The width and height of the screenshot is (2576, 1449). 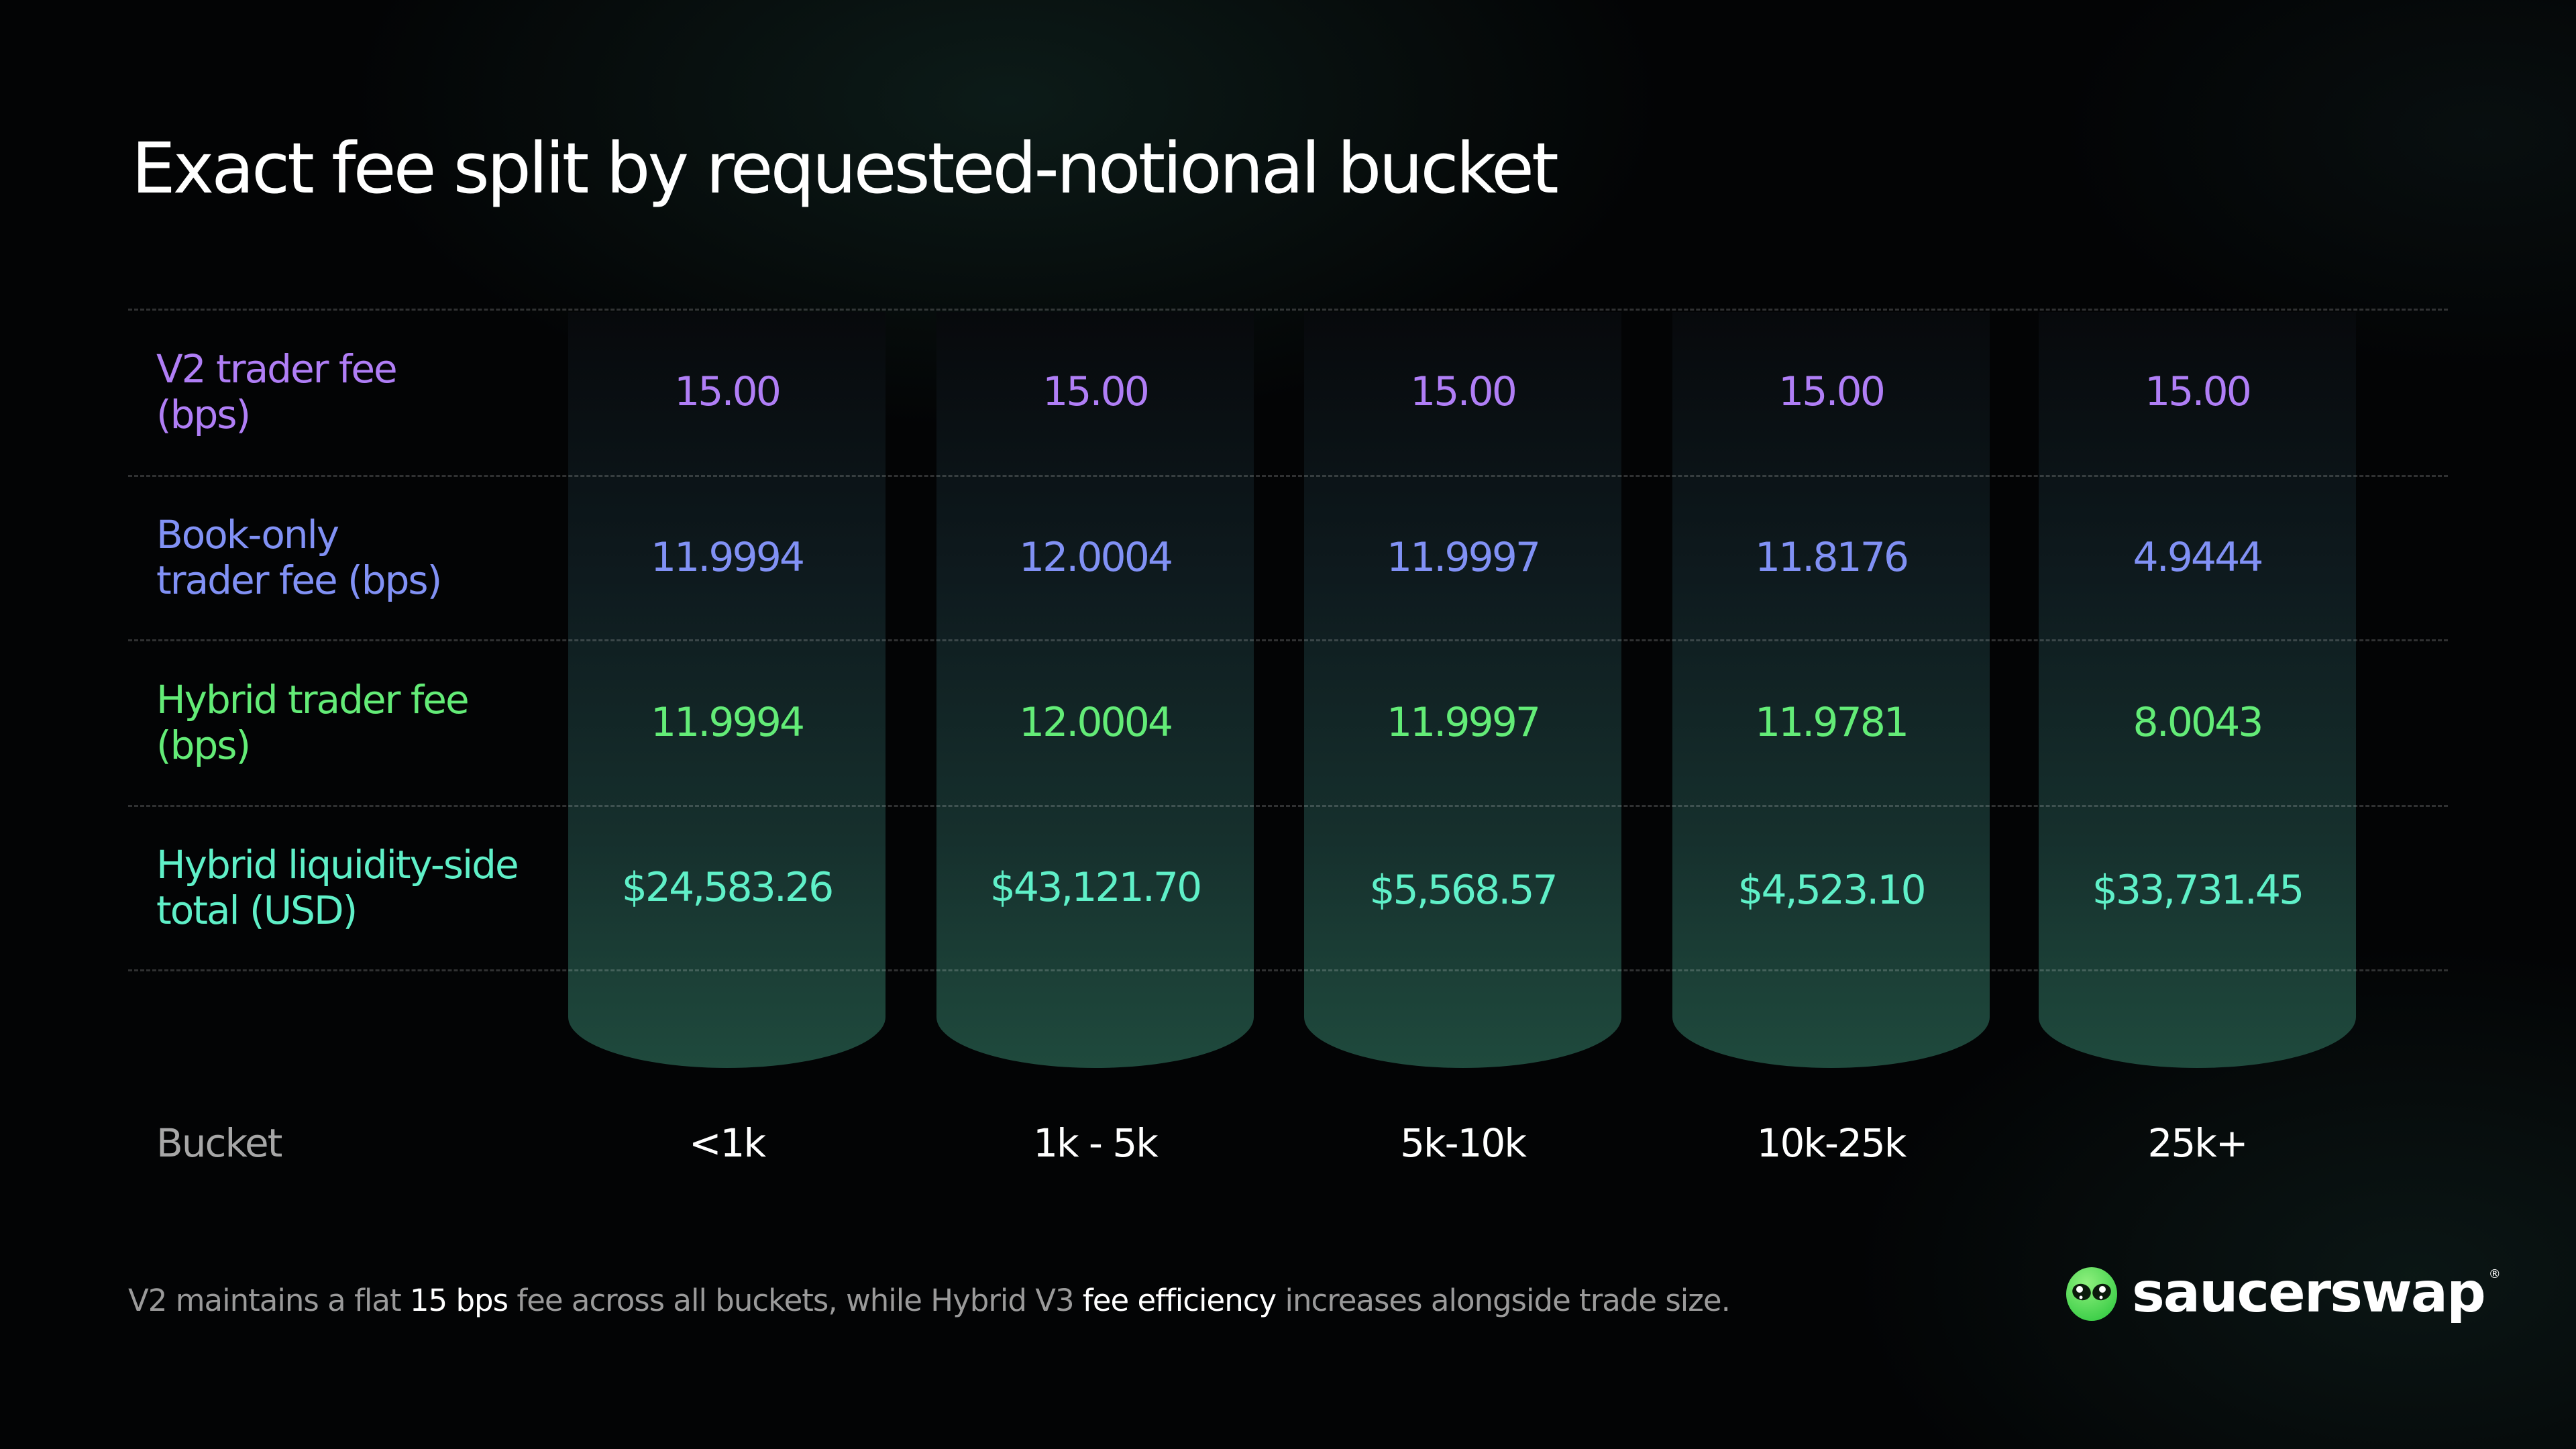 I want to click on row-label-line: Book-only, so click(x=247, y=534).